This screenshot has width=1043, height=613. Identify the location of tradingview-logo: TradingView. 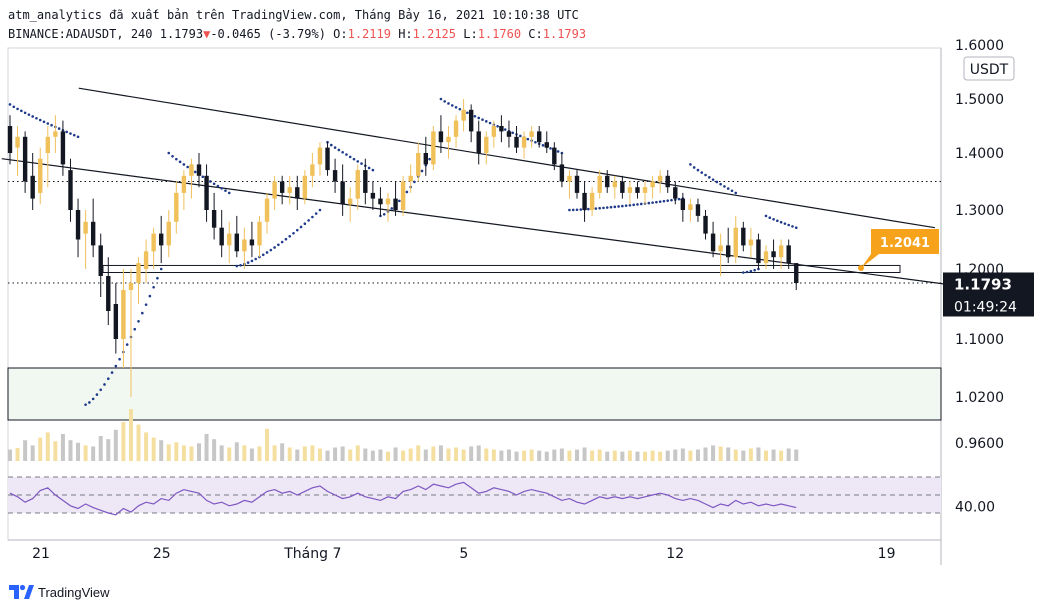
(59, 592).